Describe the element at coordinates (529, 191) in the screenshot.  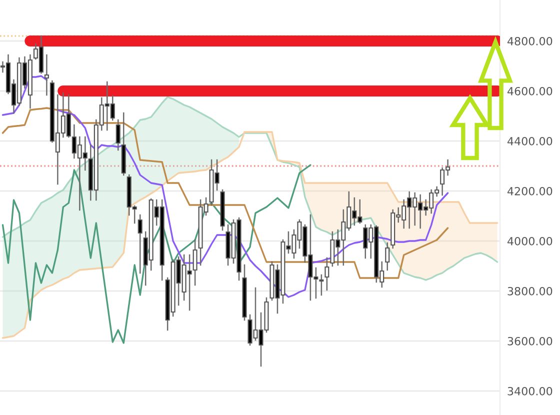
I see `y-tick-label: 4200.00` at that location.